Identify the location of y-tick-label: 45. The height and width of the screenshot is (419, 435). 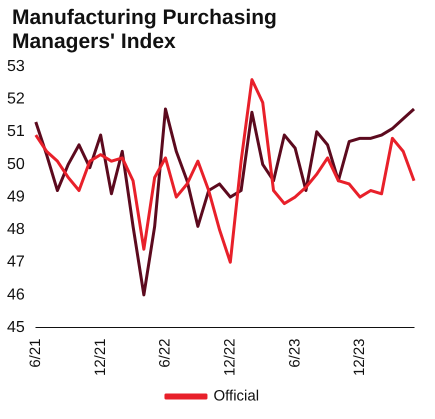
(16, 327).